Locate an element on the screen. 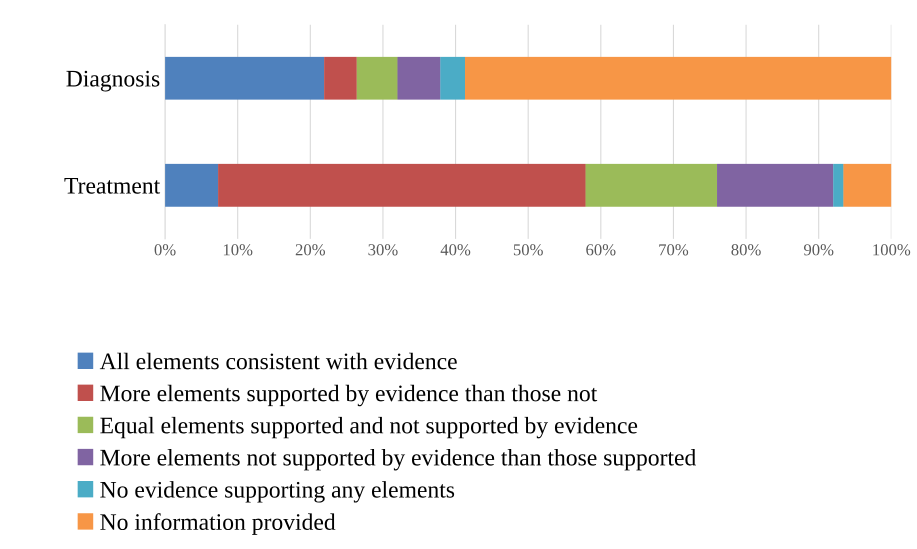  x-tick-label: 40% is located at coordinates (455, 250).